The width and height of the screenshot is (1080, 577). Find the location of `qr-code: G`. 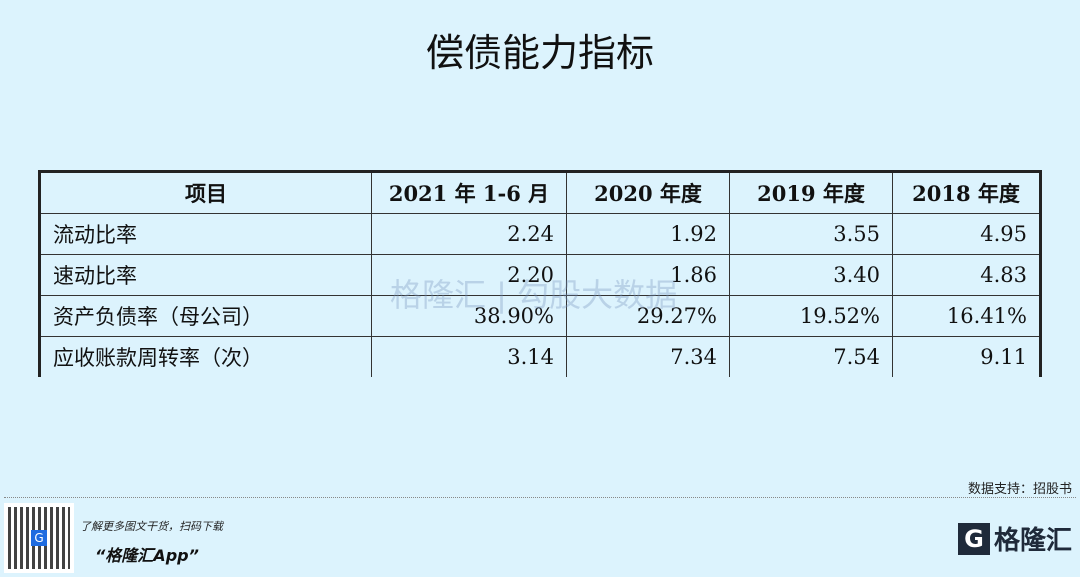

qr-code: G is located at coordinates (39, 538).